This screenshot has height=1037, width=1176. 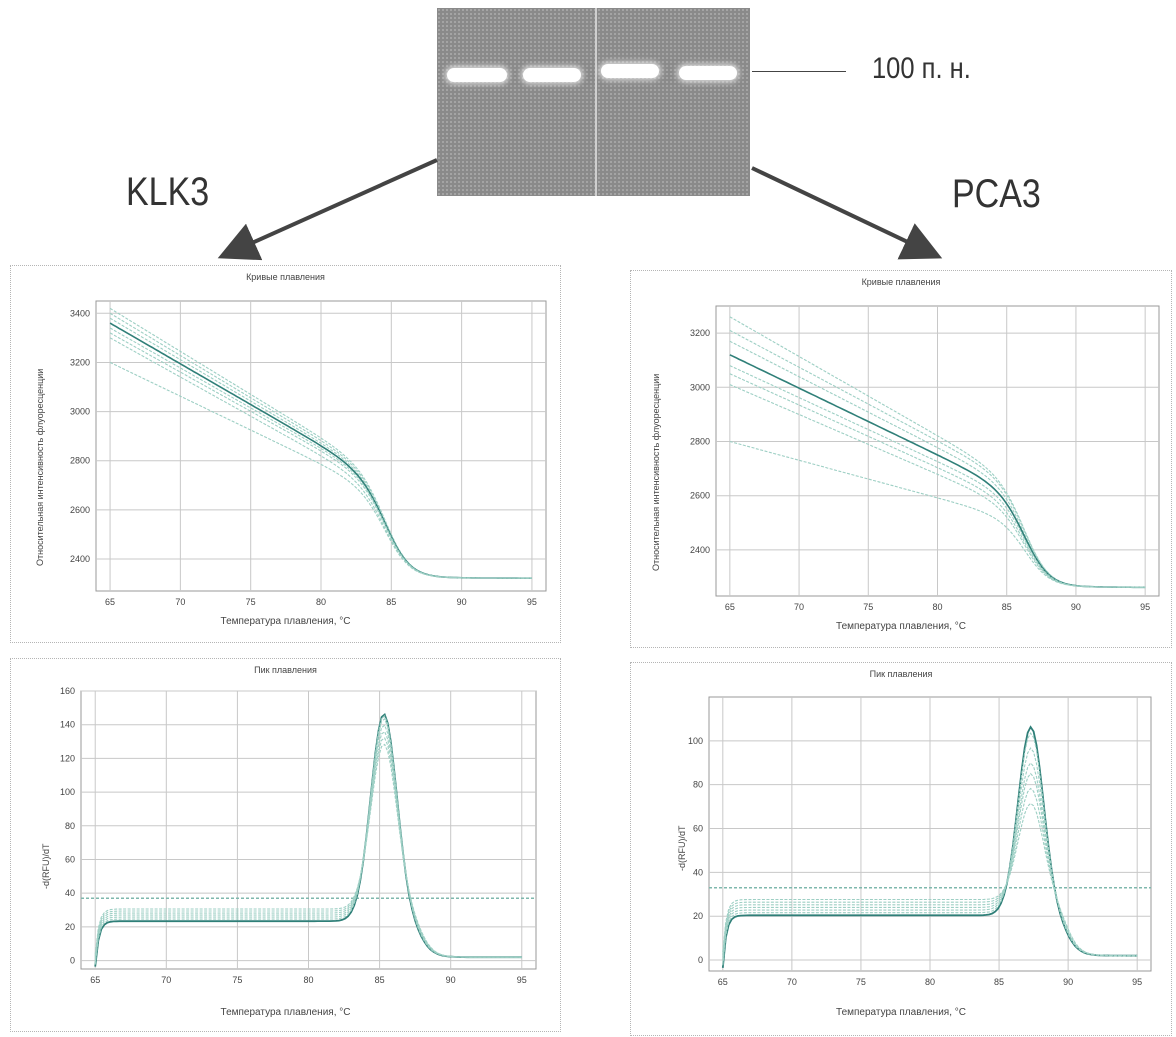 What do you see at coordinates (847, 213) in the screenshot?
I see `arrow-right` at bounding box center [847, 213].